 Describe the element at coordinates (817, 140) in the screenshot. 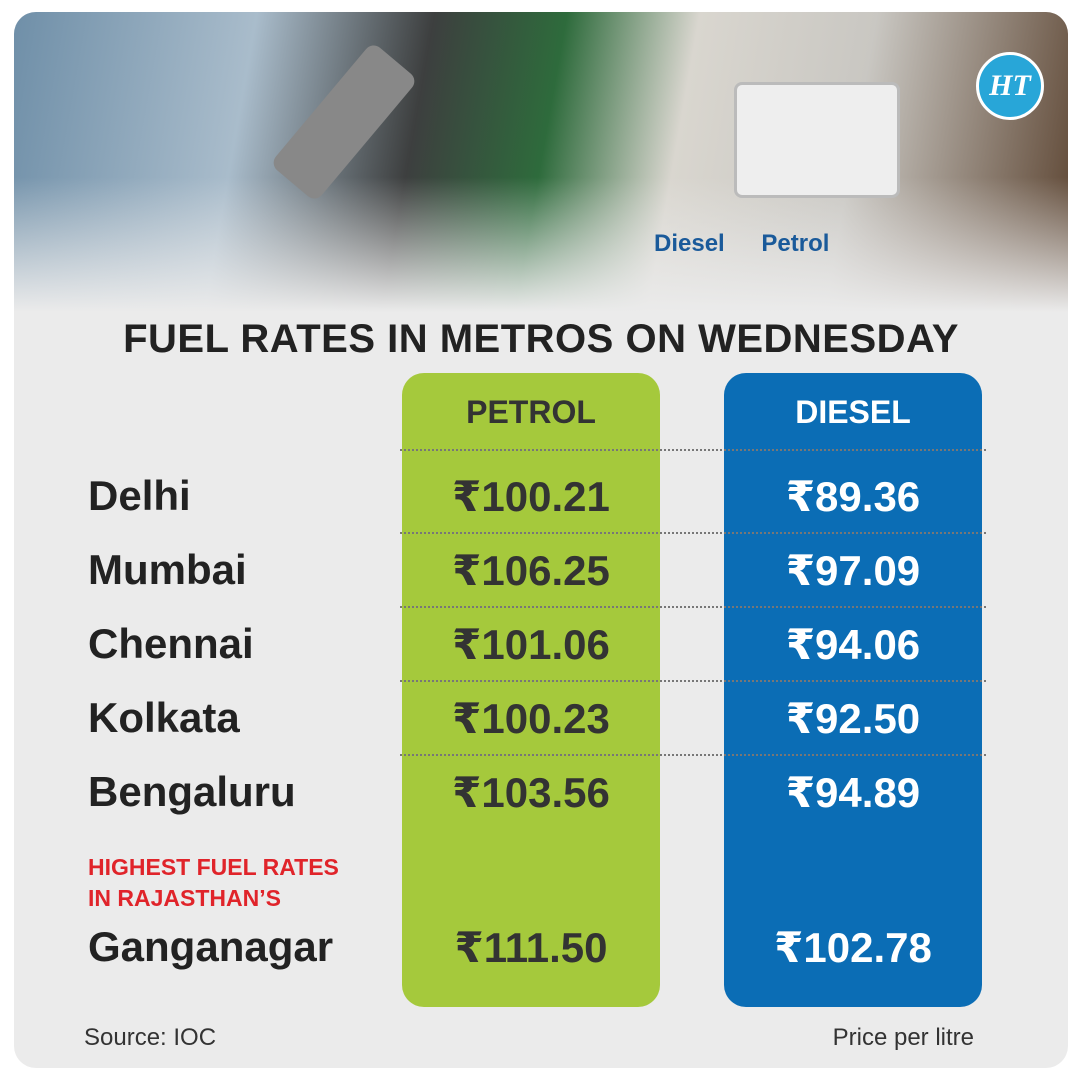

I see `pump-display` at that location.